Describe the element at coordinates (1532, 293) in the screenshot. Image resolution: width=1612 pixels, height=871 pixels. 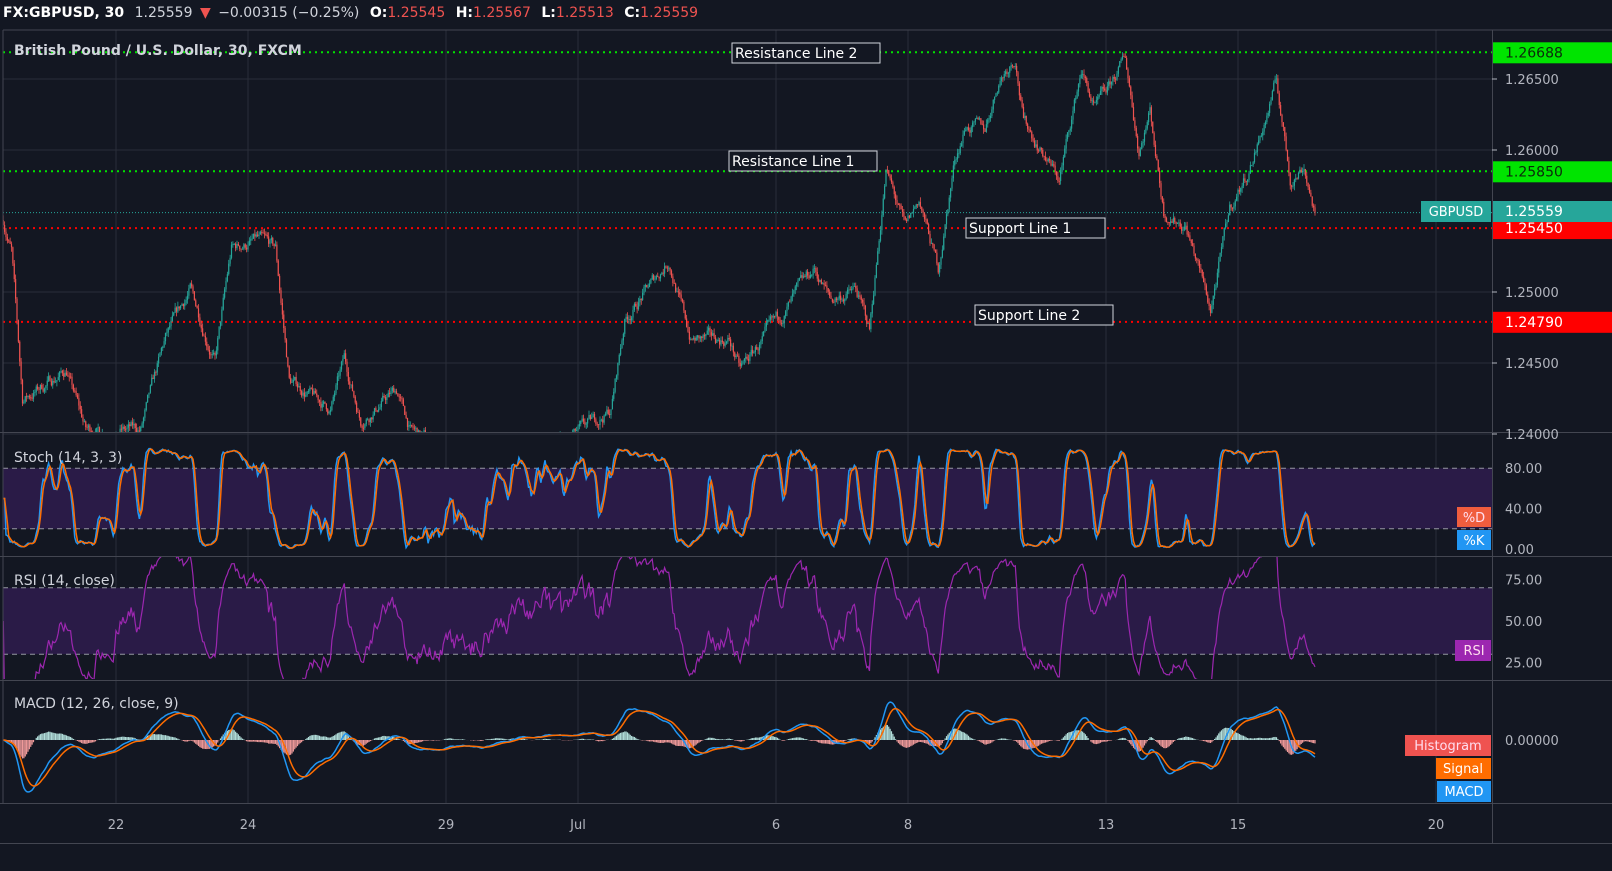
I see `price-tick-label: 1.25000` at that location.